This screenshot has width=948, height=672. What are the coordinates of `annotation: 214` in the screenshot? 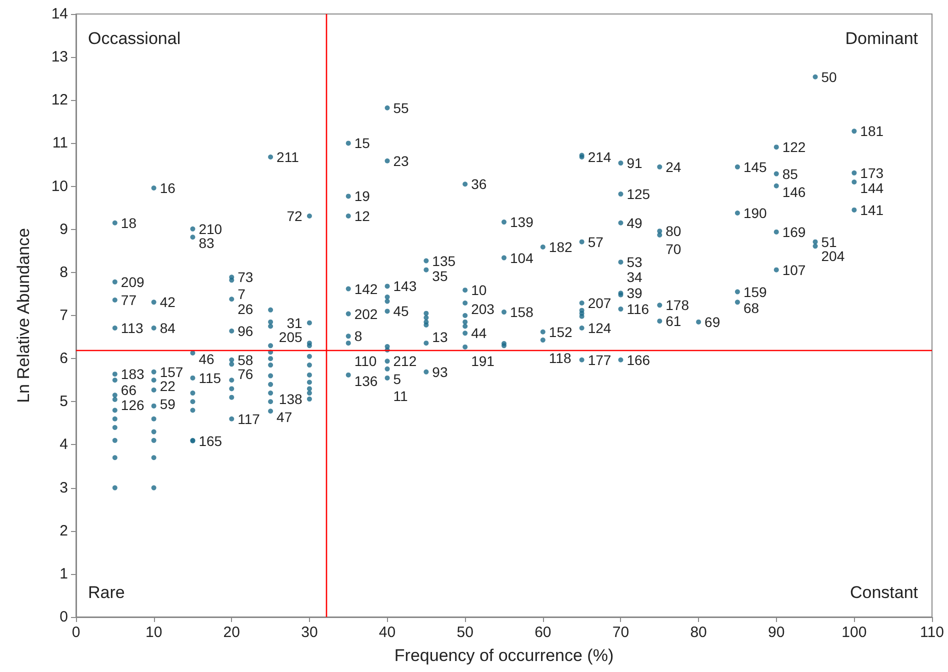 It's located at (600, 156).